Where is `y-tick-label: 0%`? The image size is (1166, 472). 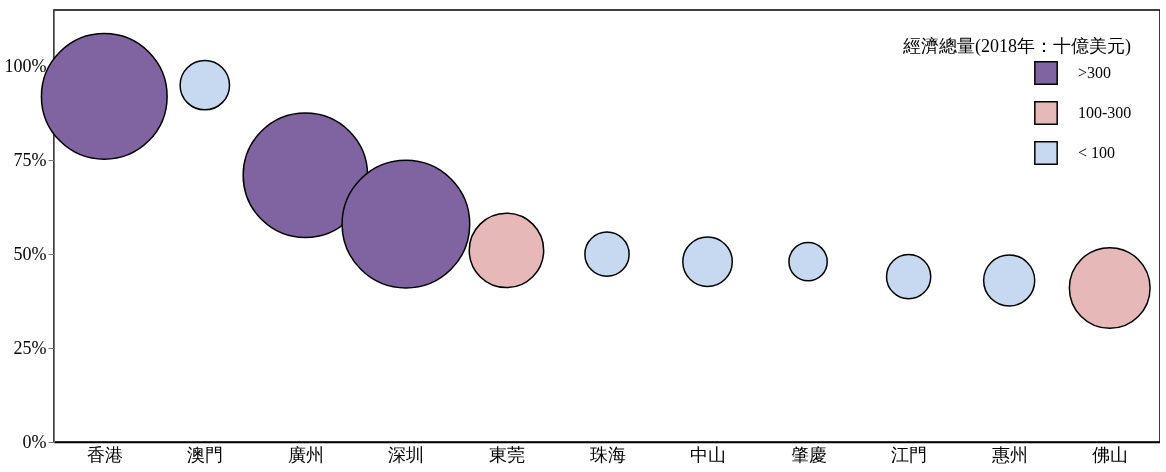 y-tick-label: 0% is located at coordinates (34, 441).